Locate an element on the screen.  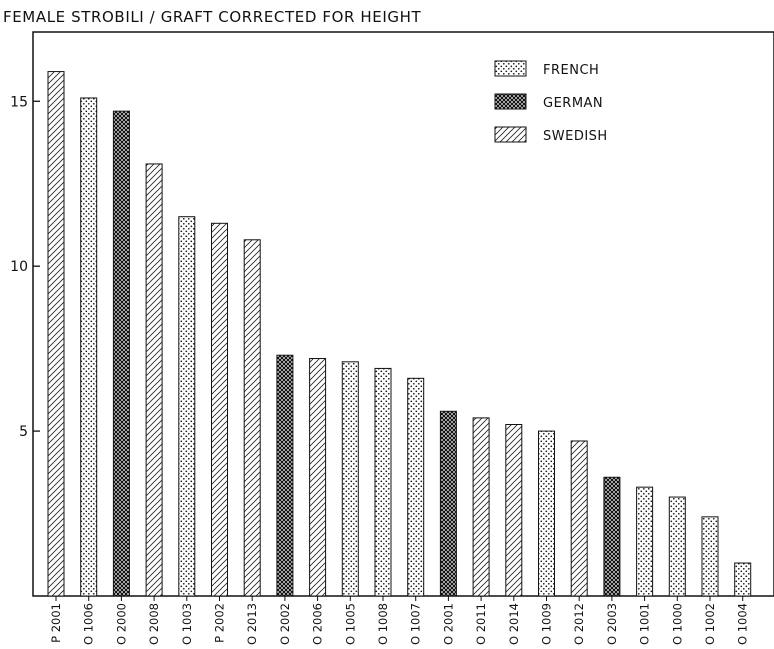
legend-label: GERMAN is located at coordinates (573, 103).